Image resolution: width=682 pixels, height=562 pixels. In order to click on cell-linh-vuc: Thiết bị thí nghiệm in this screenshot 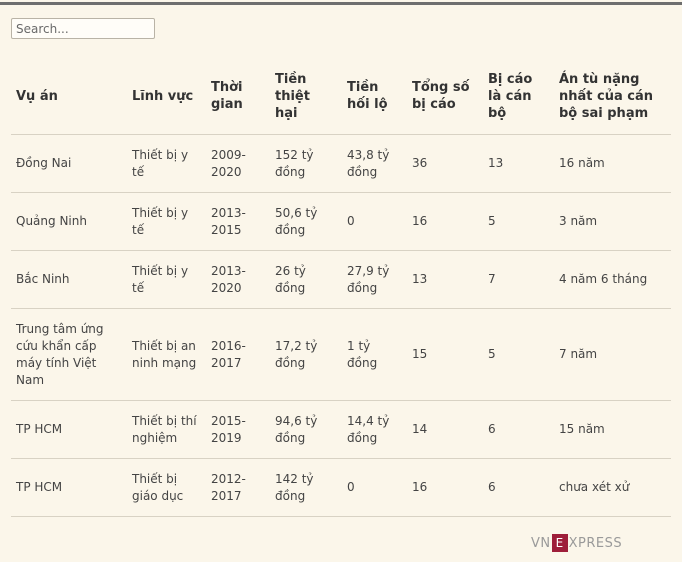, I will do `click(166, 429)`.